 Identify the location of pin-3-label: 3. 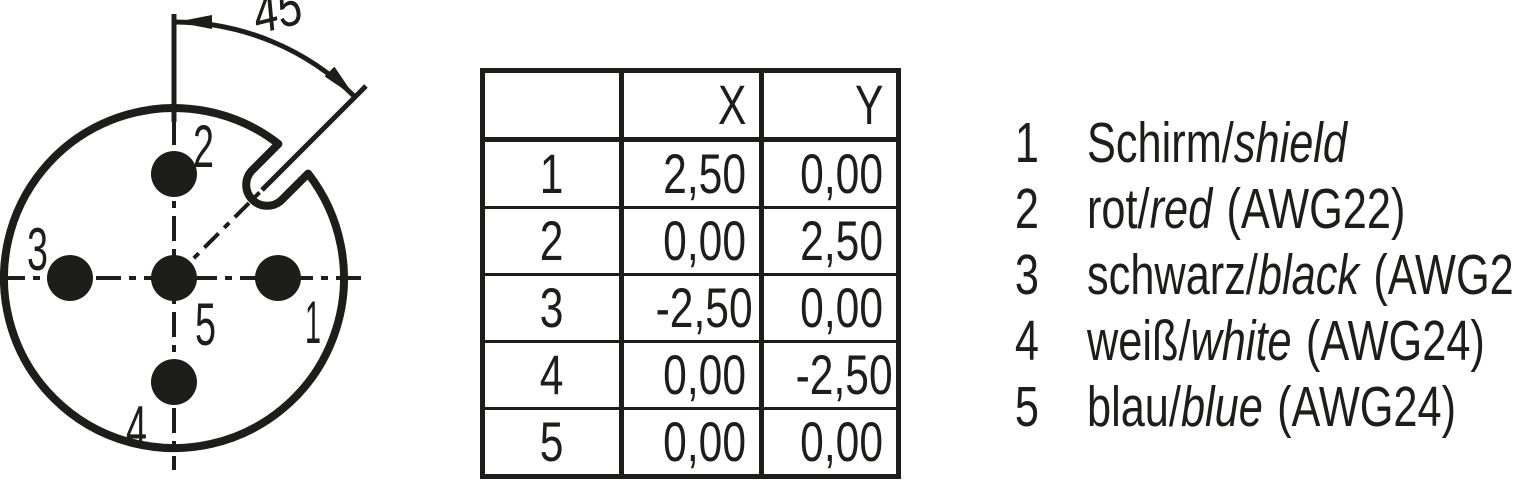
(37, 249).